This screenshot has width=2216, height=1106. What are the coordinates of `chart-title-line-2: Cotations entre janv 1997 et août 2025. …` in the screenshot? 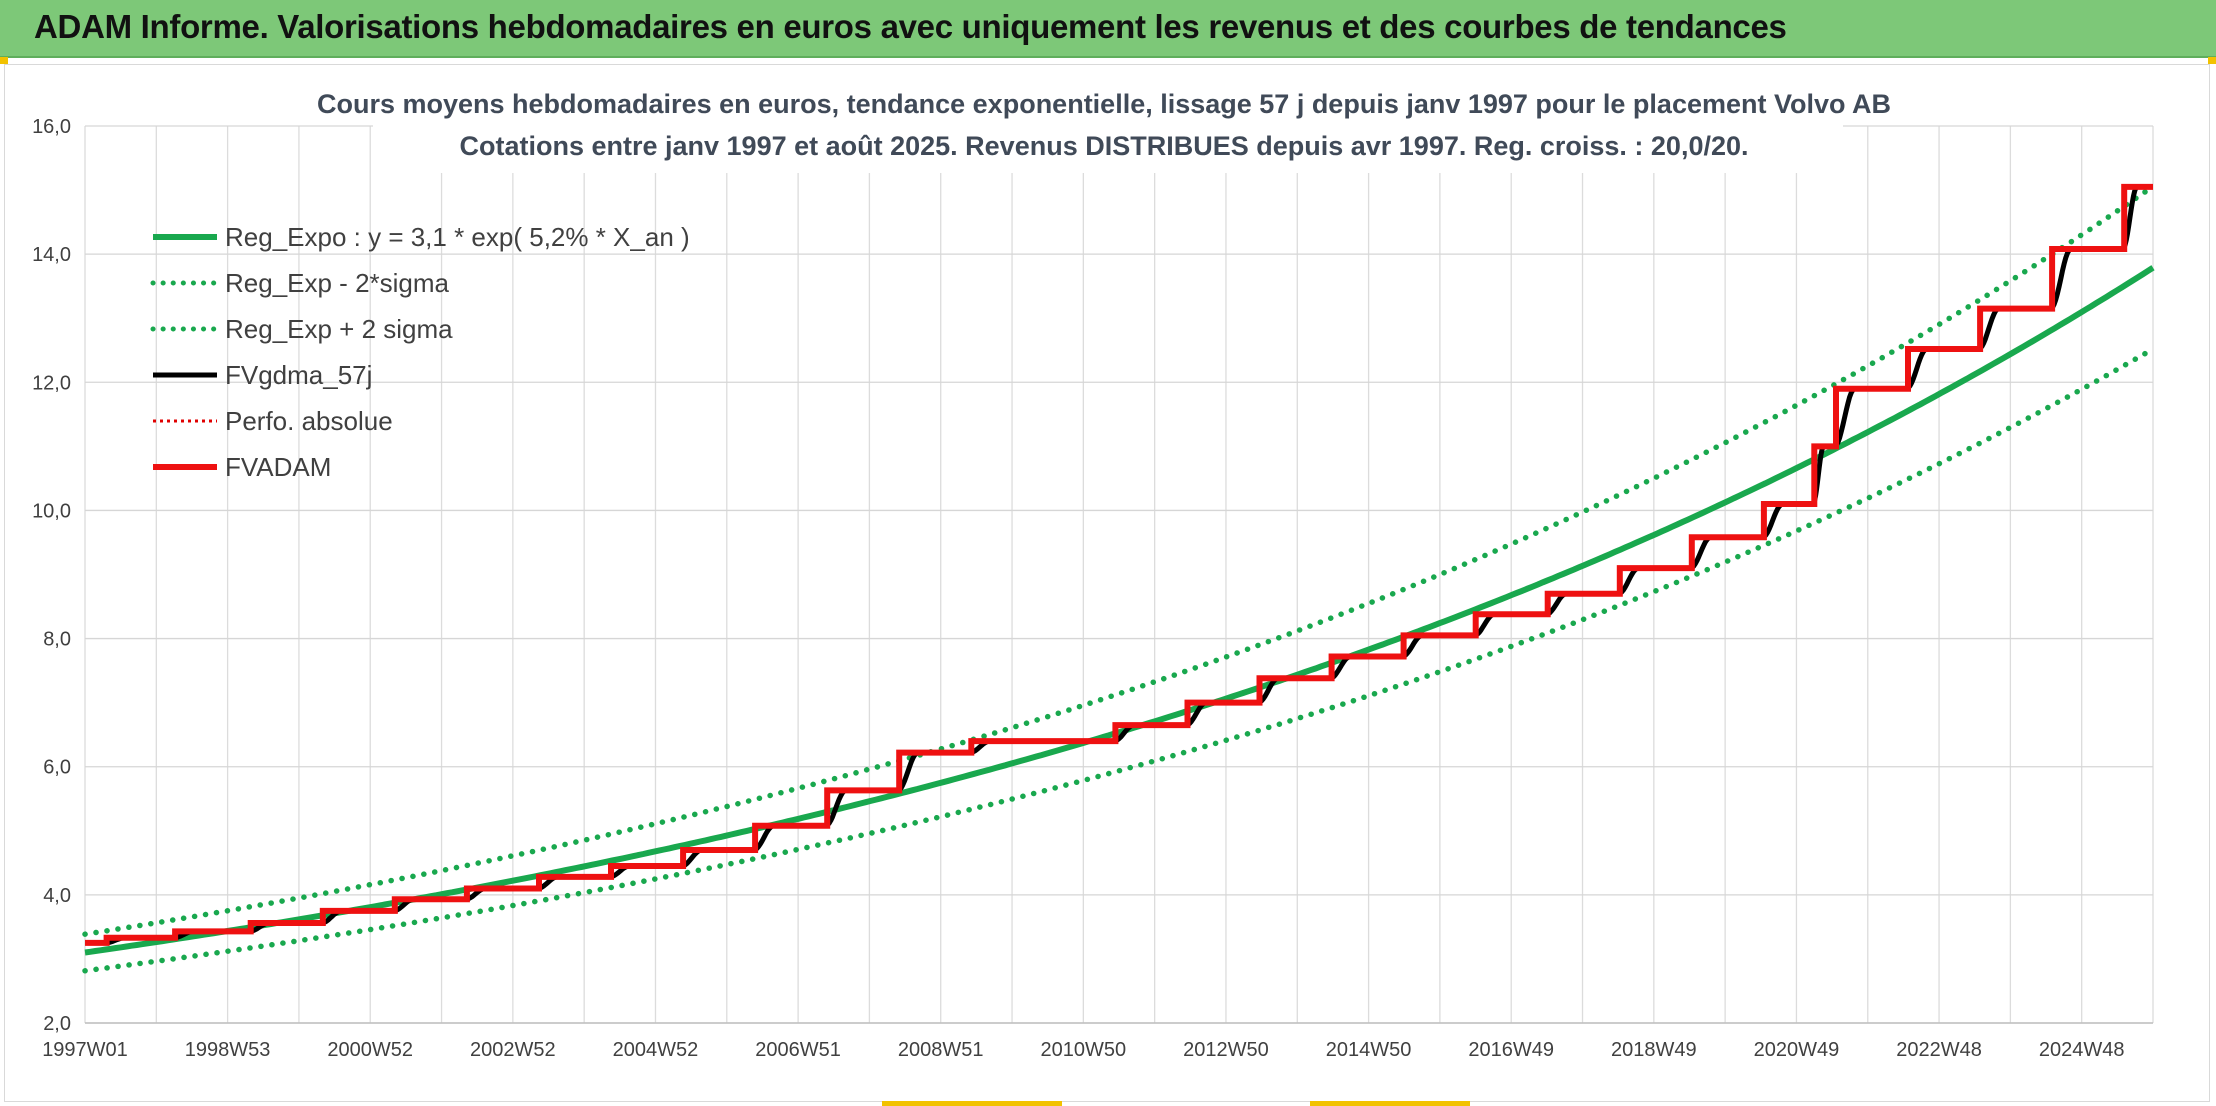 It's located at (1103, 146).